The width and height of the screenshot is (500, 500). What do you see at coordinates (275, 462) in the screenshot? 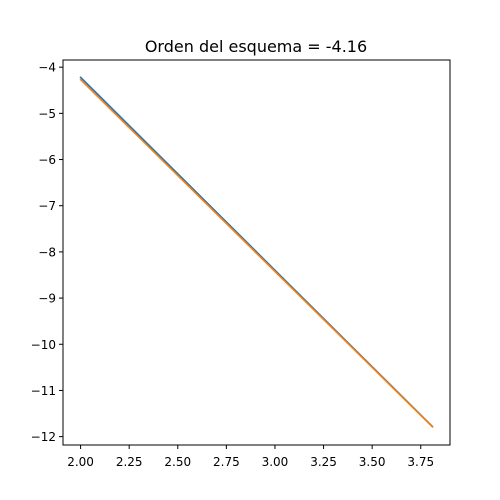
I see `x-tick-label: 3.00` at bounding box center [275, 462].